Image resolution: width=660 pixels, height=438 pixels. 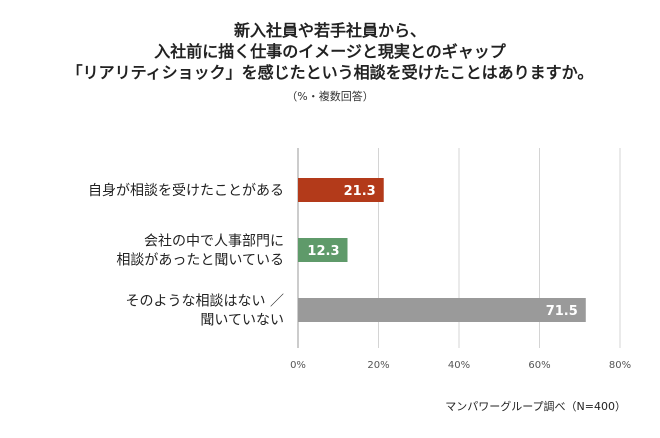 What do you see at coordinates (200, 261) in the screenshot?
I see `category-label: 相談があったと聞いている` at bounding box center [200, 261].